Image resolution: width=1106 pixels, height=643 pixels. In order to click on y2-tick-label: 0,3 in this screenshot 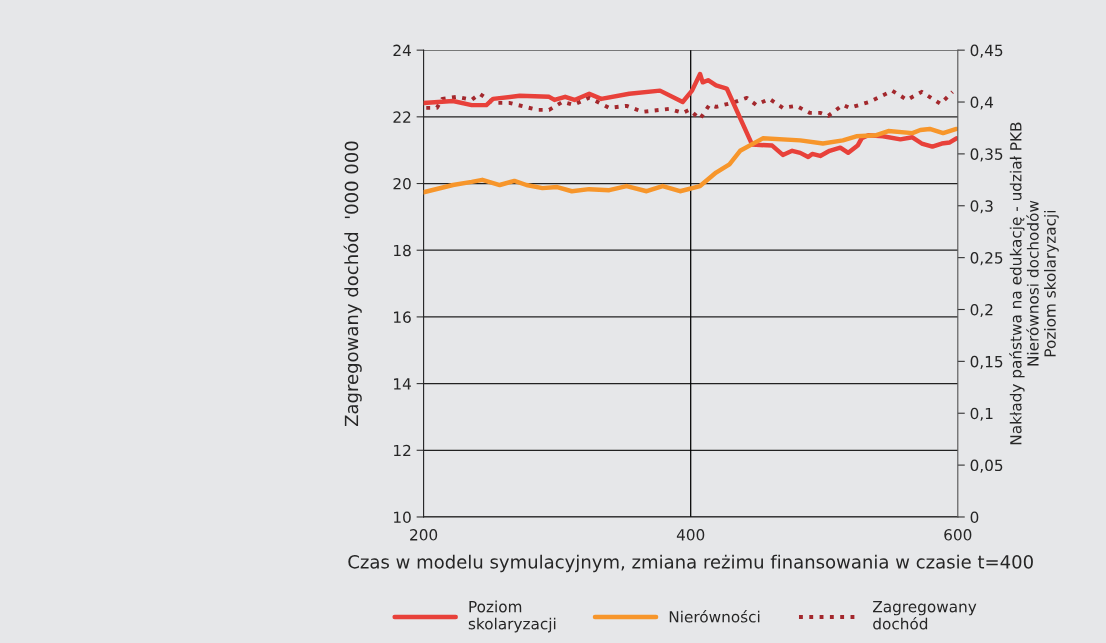, I will do `click(981, 207)`.